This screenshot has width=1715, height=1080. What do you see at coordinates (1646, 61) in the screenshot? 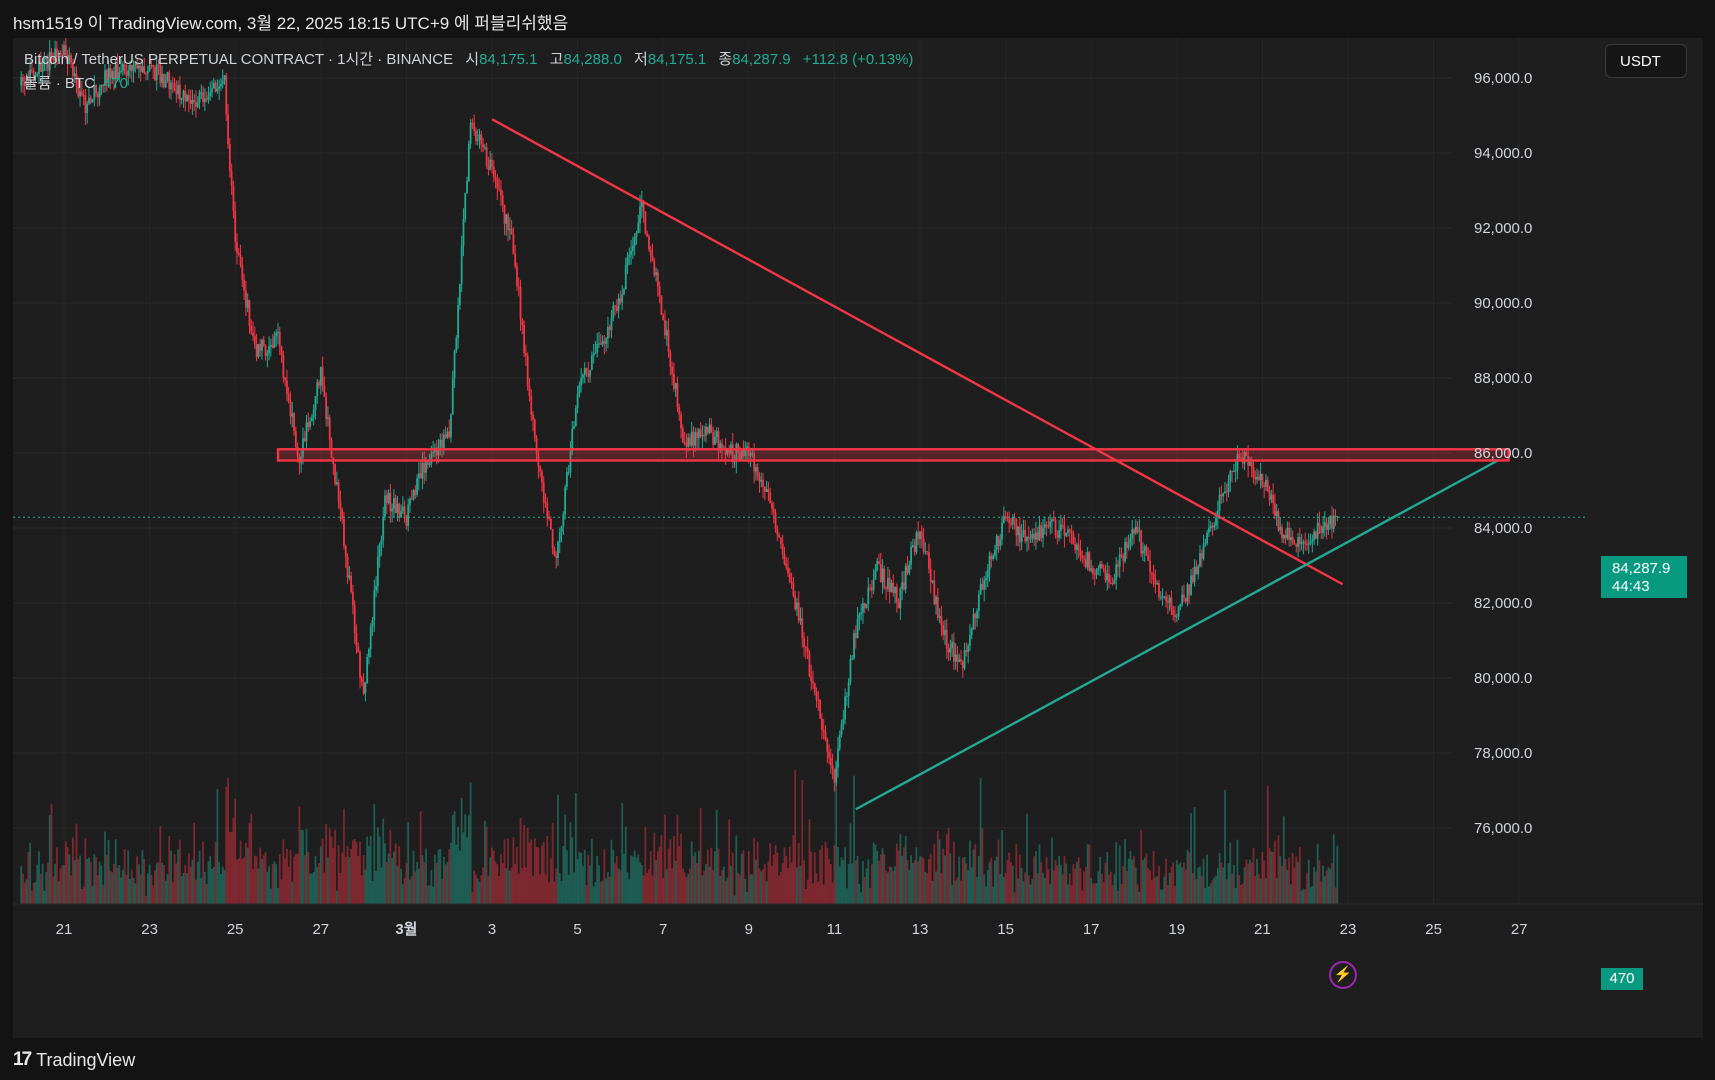
I see `currency-button: USDT` at bounding box center [1646, 61].